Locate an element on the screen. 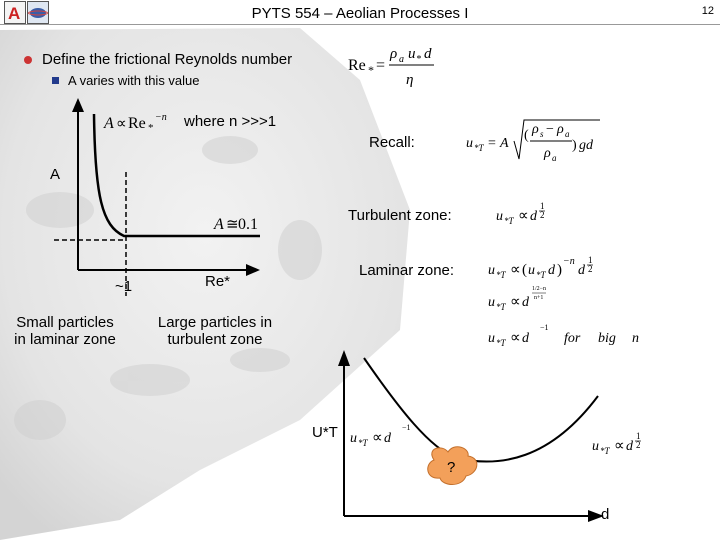 This screenshot has height=540, width=720. a-vs-re-graph is located at coordinates (157, 197).